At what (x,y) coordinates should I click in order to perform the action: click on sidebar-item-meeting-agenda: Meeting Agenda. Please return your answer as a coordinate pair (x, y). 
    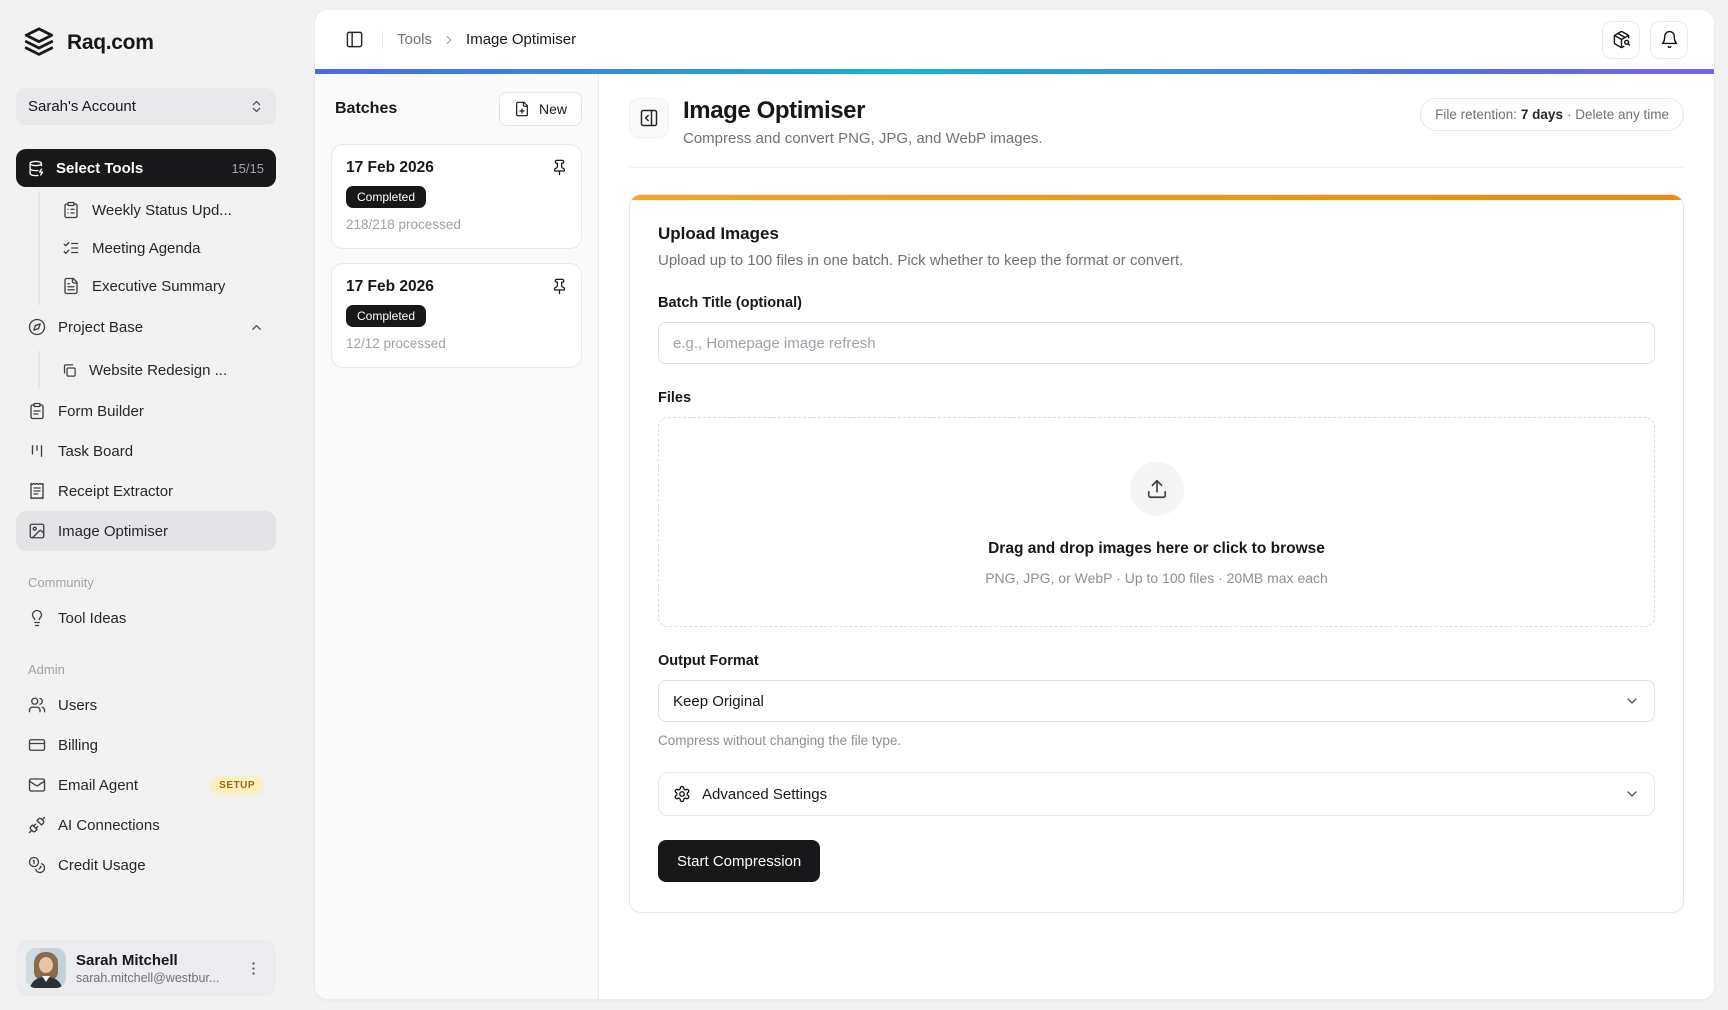
    Looking at the image, I should click on (158, 248).